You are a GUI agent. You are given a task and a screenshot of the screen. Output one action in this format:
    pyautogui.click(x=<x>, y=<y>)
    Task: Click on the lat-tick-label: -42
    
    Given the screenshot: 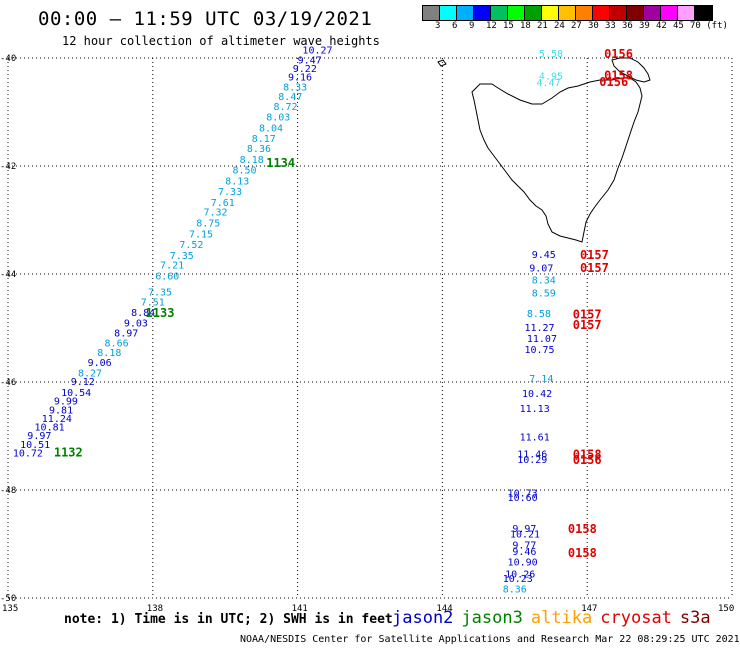 What is the action you would take?
    pyautogui.click(x=8, y=167)
    